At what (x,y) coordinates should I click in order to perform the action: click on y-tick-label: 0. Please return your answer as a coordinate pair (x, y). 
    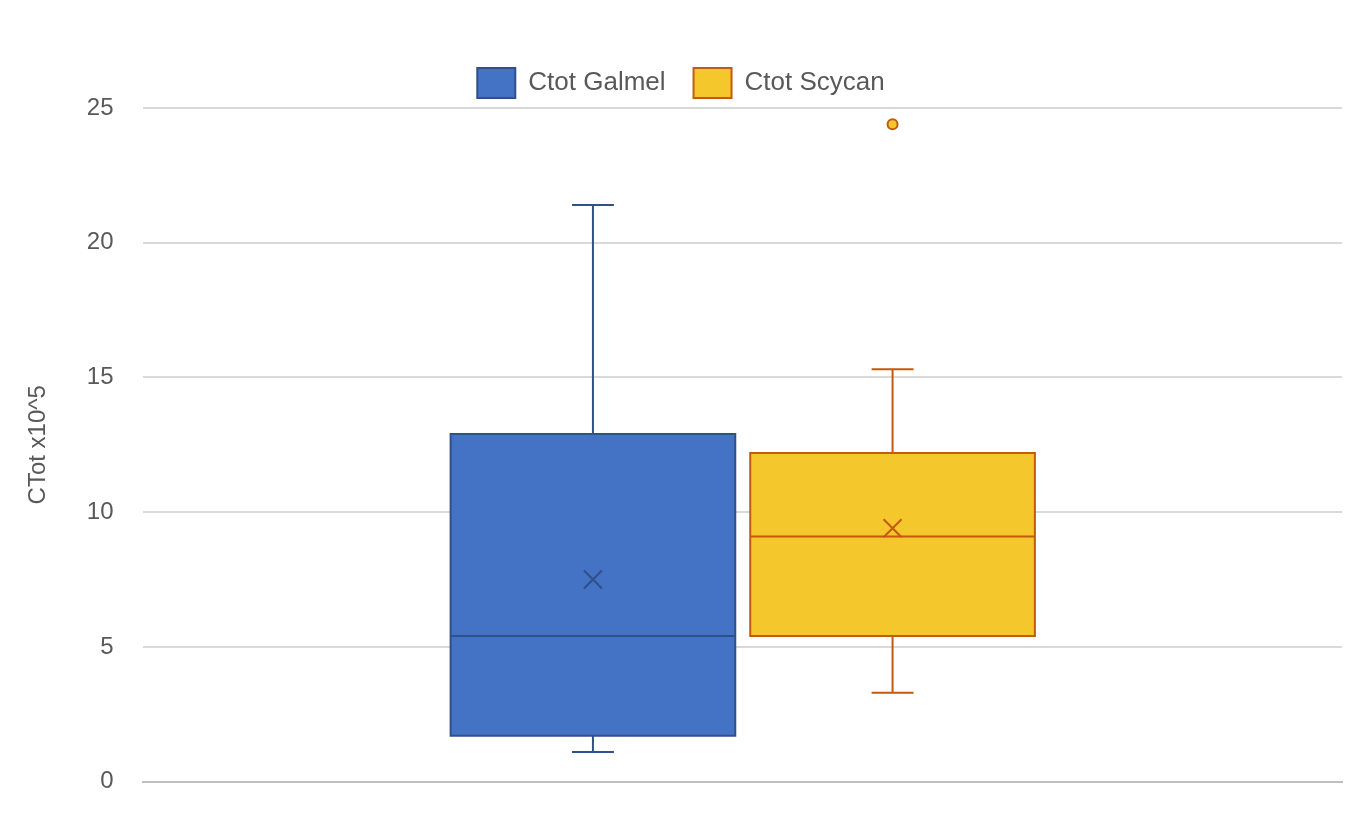
    Looking at the image, I should click on (107, 780).